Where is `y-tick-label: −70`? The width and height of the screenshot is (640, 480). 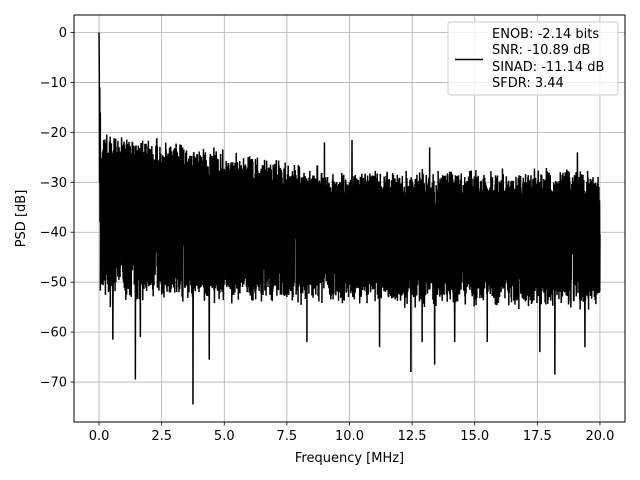
y-tick-label: −70 is located at coordinates (53, 383).